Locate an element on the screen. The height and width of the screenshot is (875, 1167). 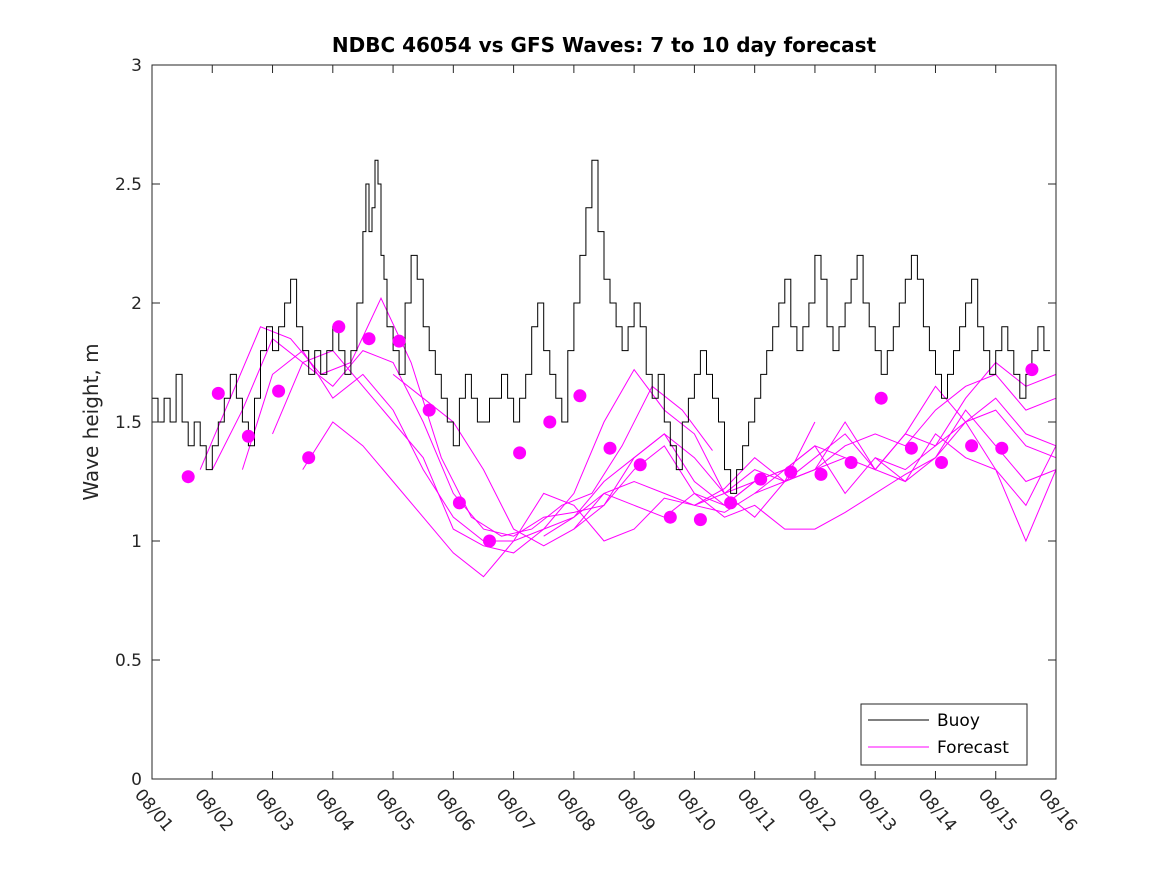
y-tick-label: 0.5 is located at coordinates (128, 661).